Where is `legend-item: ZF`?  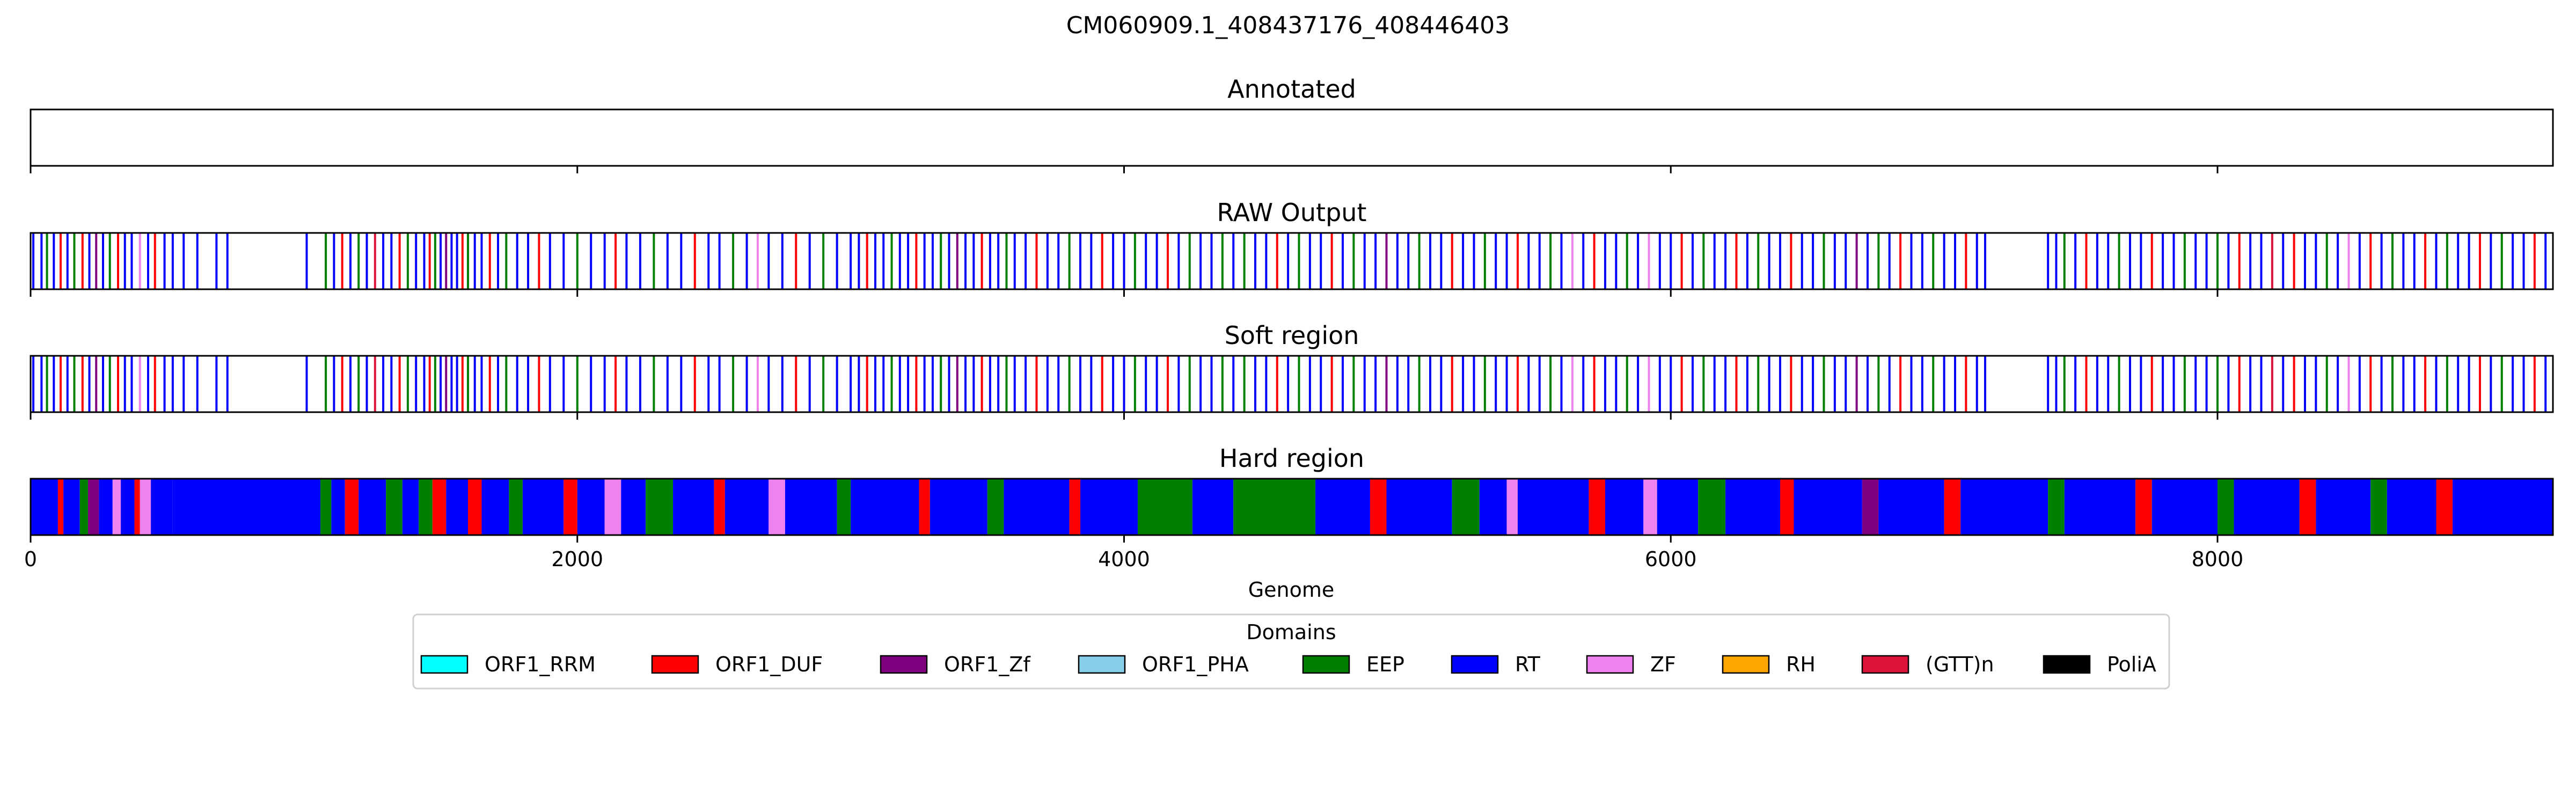
legend-item: ZF is located at coordinates (1631, 664).